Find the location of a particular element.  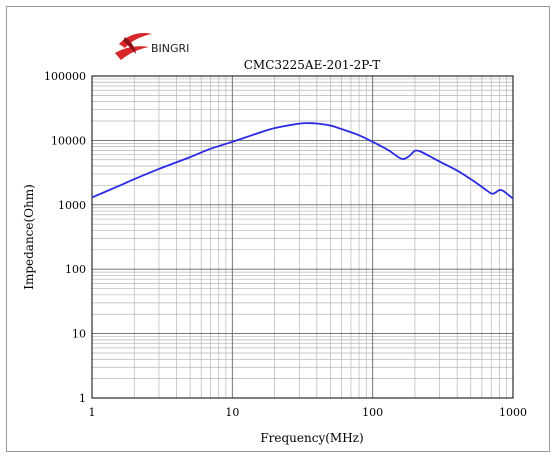

brand-logo: BINGRI is located at coordinates (152, 46).